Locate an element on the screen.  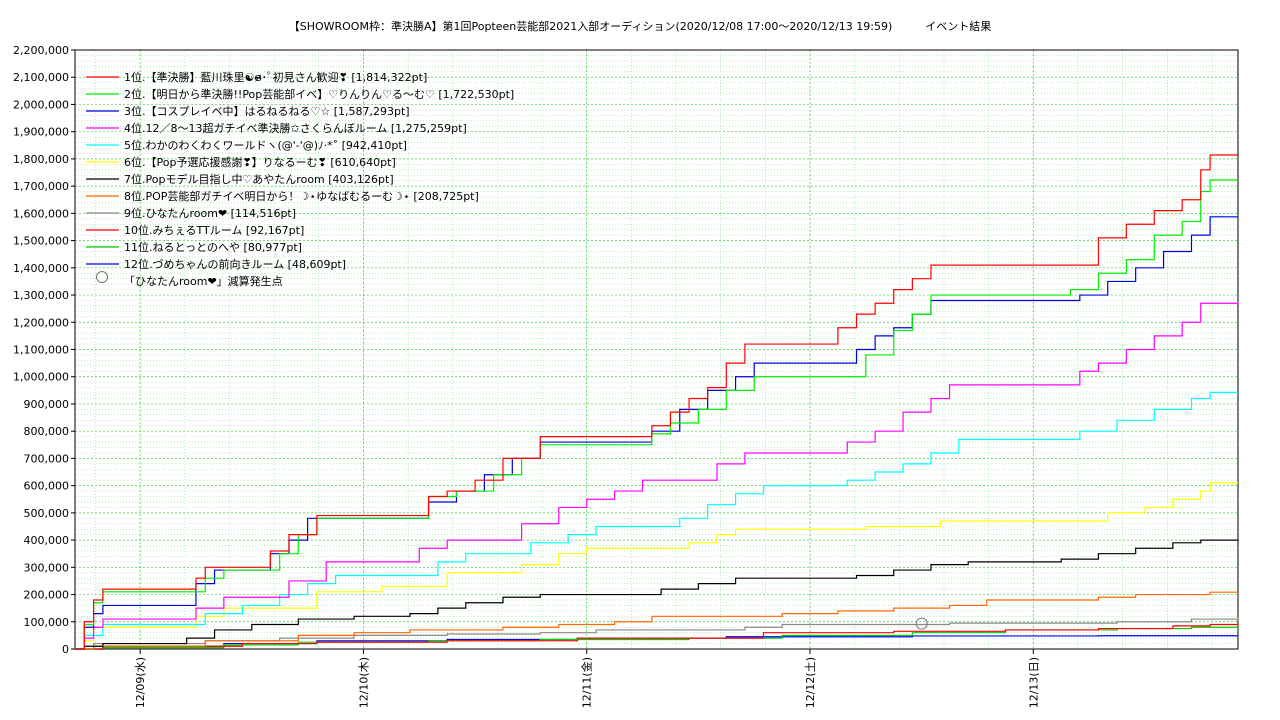
y-tick-label: 700,000 is located at coordinates (47, 458).